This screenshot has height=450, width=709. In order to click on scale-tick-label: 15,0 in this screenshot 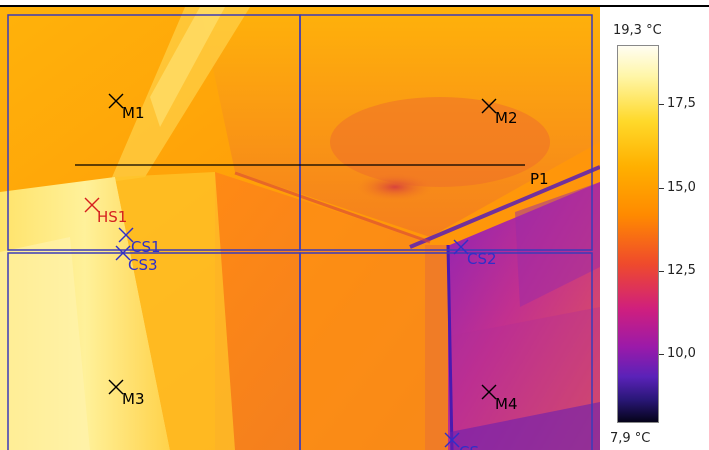, I will do `click(681, 187)`.